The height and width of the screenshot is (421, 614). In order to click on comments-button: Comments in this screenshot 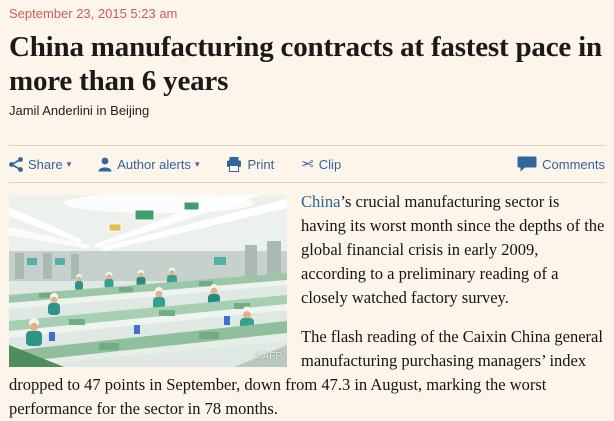, I will do `click(561, 164)`.